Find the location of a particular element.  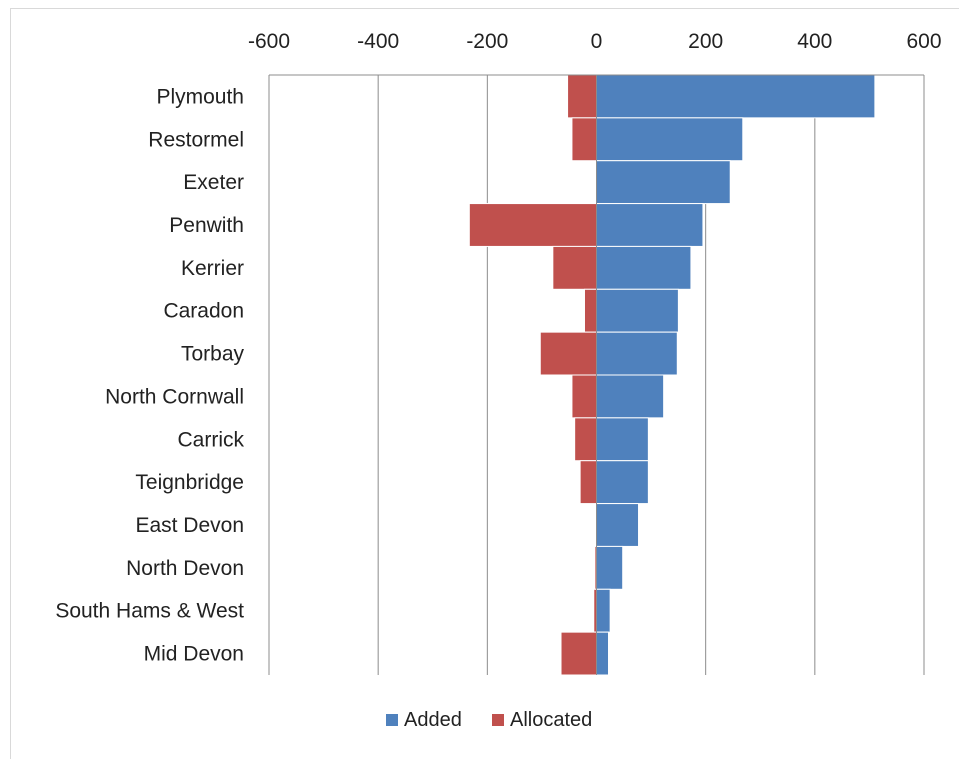

category-label: North Devon is located at coordinates (185, 568).